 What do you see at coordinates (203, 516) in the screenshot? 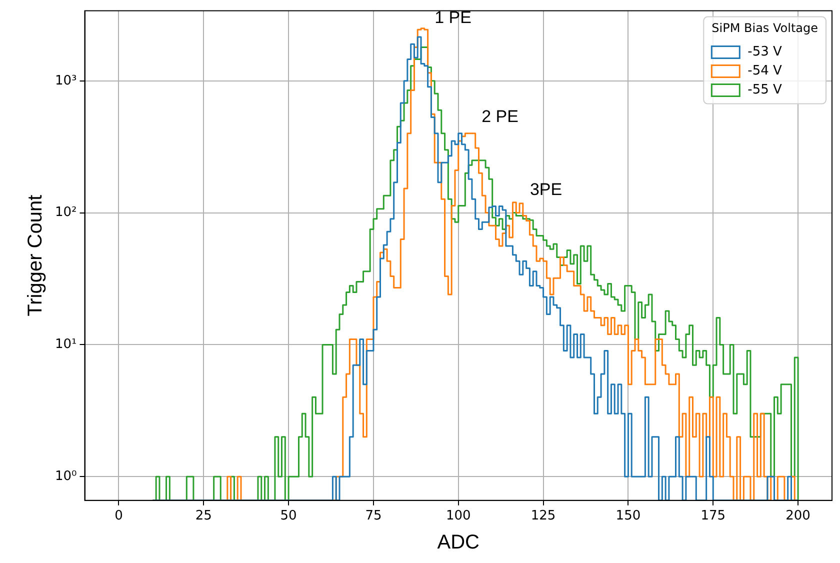
I see `x-tick-label: 25` at bounding box center [203, 516].